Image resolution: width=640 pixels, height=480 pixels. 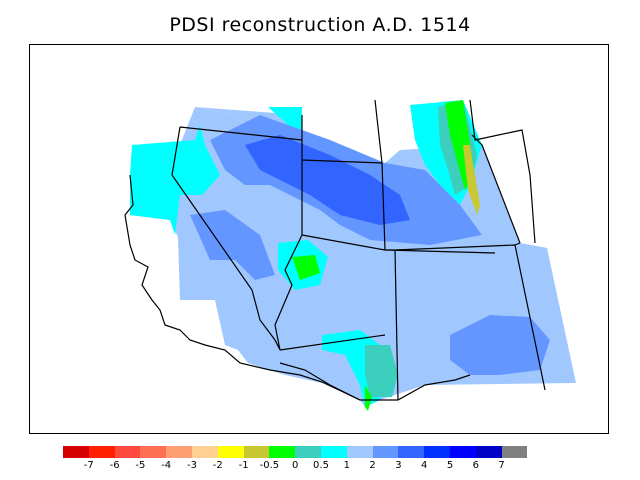 I want to click on region-olive-ne, so click(x=471, y=180).